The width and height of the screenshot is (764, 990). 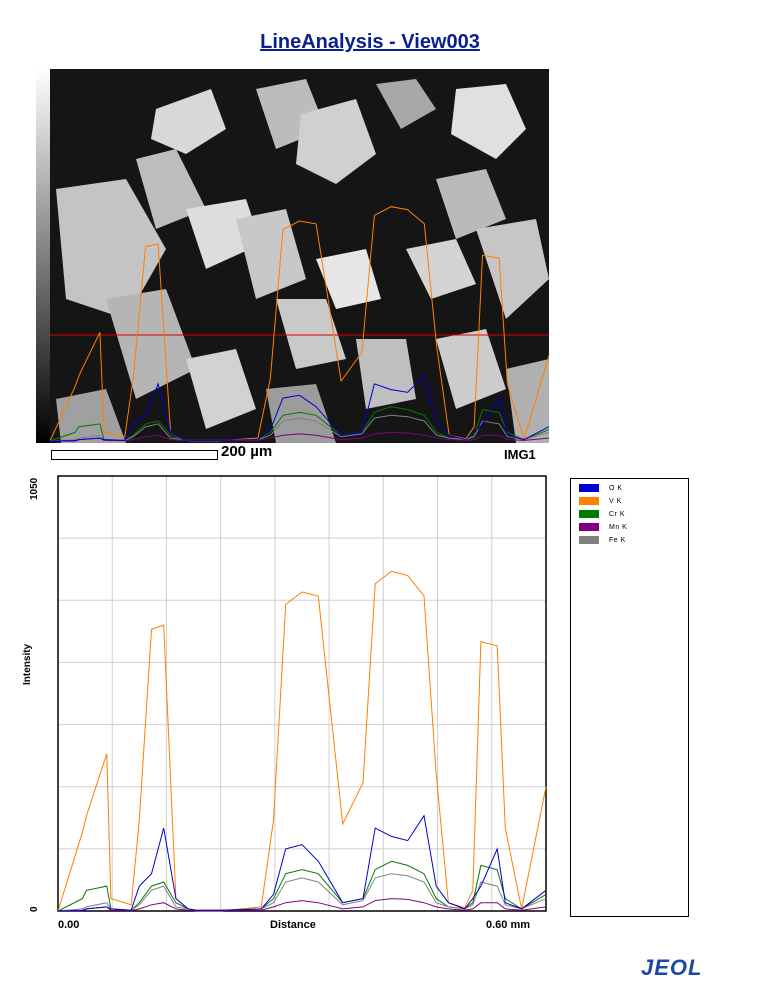 I want to click on legend-swatch-o, so click(x=589, y=488).